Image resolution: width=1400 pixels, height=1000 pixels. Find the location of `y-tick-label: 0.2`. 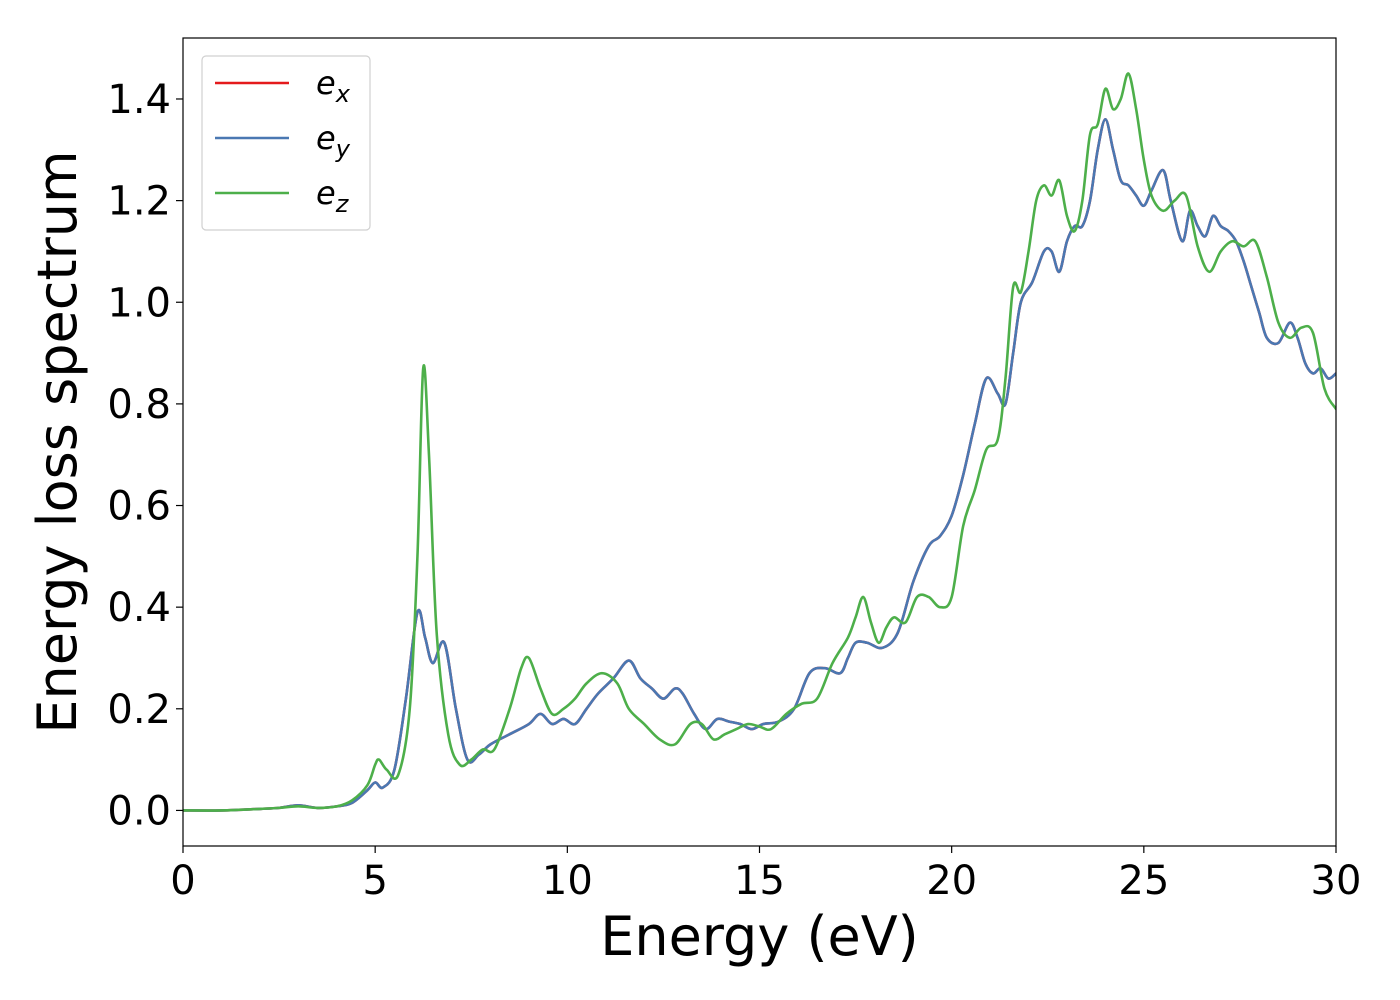

y-tick-label: 0.2 is located at coordinates (139, 710).